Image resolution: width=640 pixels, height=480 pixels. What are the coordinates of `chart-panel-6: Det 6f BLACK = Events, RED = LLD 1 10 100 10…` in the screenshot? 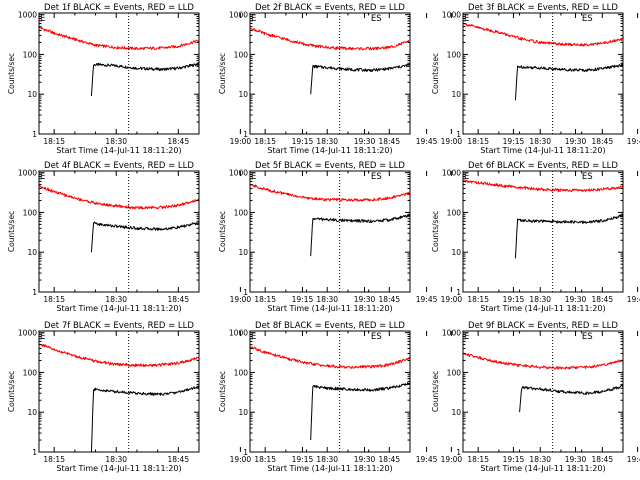 It's located at (527, 237).